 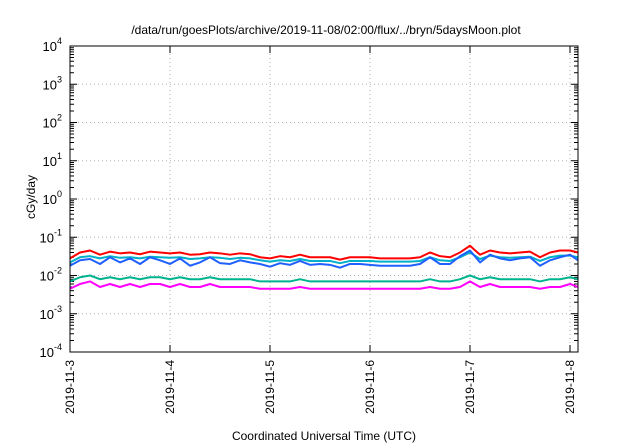 I want to click on y-tick-exponent: -4, so click(x=58, y=347).